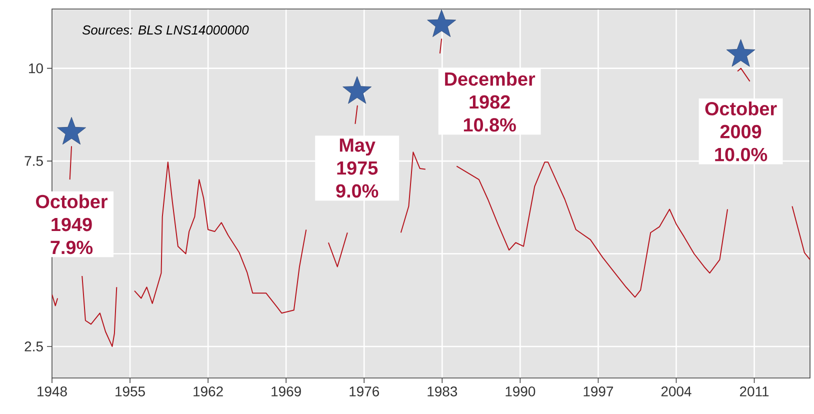 This screenshot has width=814, height=414. I want to click on x-tick-label: 1976, so click(365, 391).